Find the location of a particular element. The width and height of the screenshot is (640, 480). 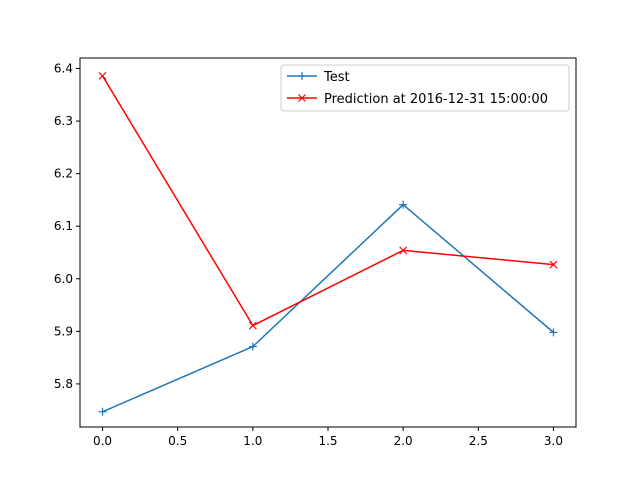

y-tick-label: 5.9 is located at coordinates (63, 331).